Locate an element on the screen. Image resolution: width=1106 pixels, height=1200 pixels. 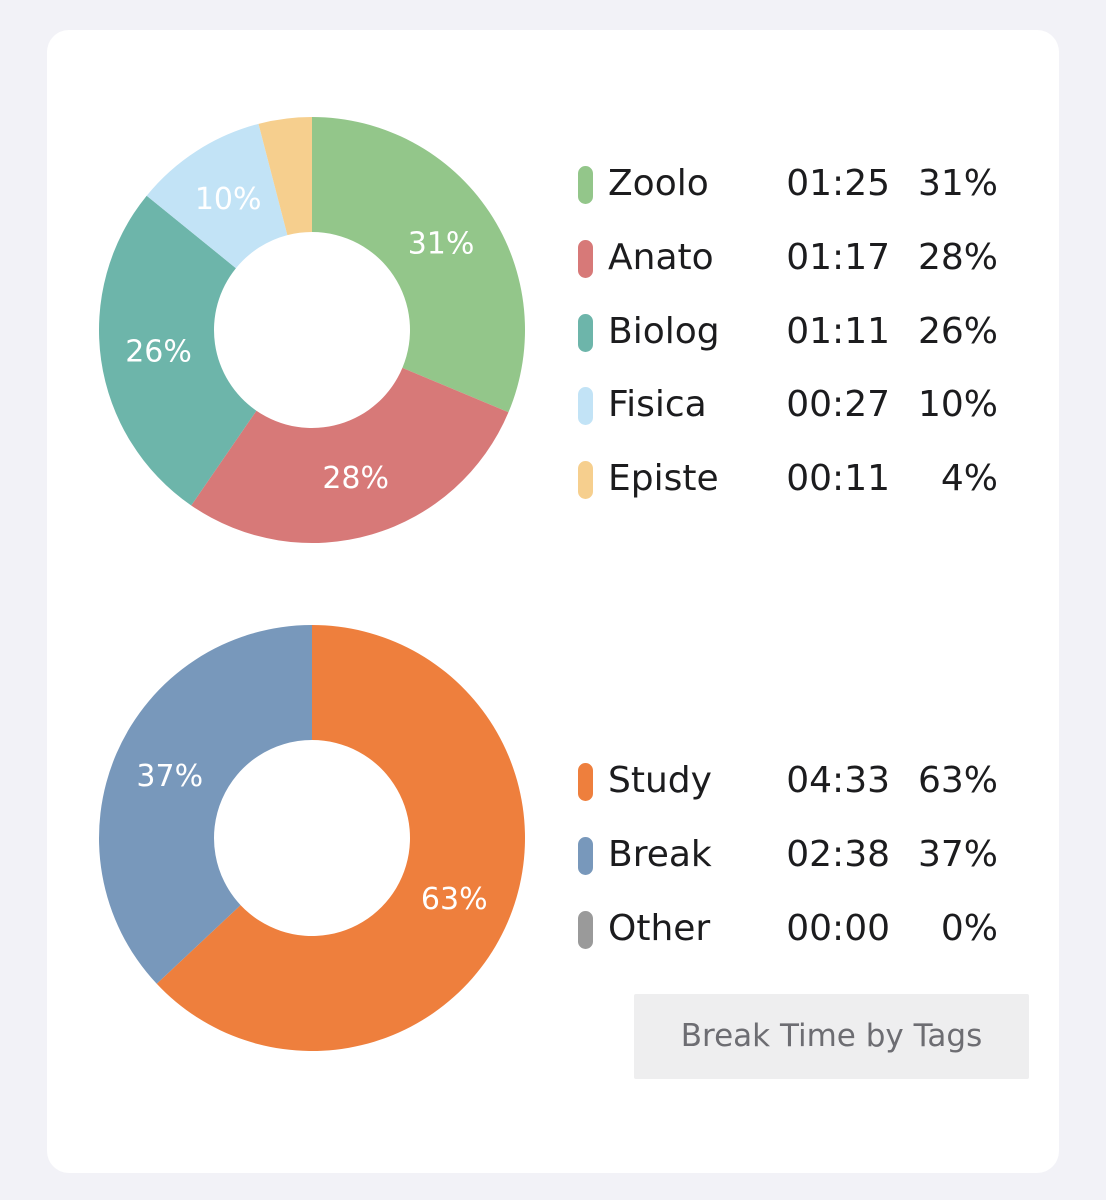
slice-label-zoolo: 31% is located at coordinates (441, 244).